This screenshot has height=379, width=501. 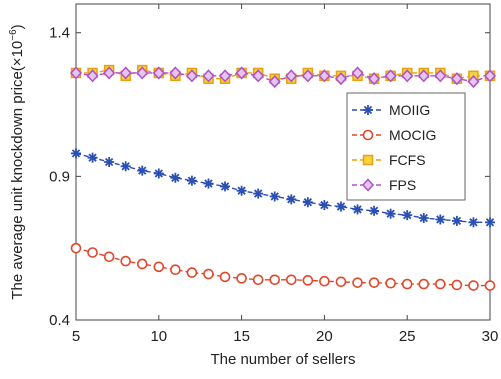 What do you see at coordinates (384, 185) in the screenshot?
I see `legend-item: FPS` at bounding box center [384, 185].